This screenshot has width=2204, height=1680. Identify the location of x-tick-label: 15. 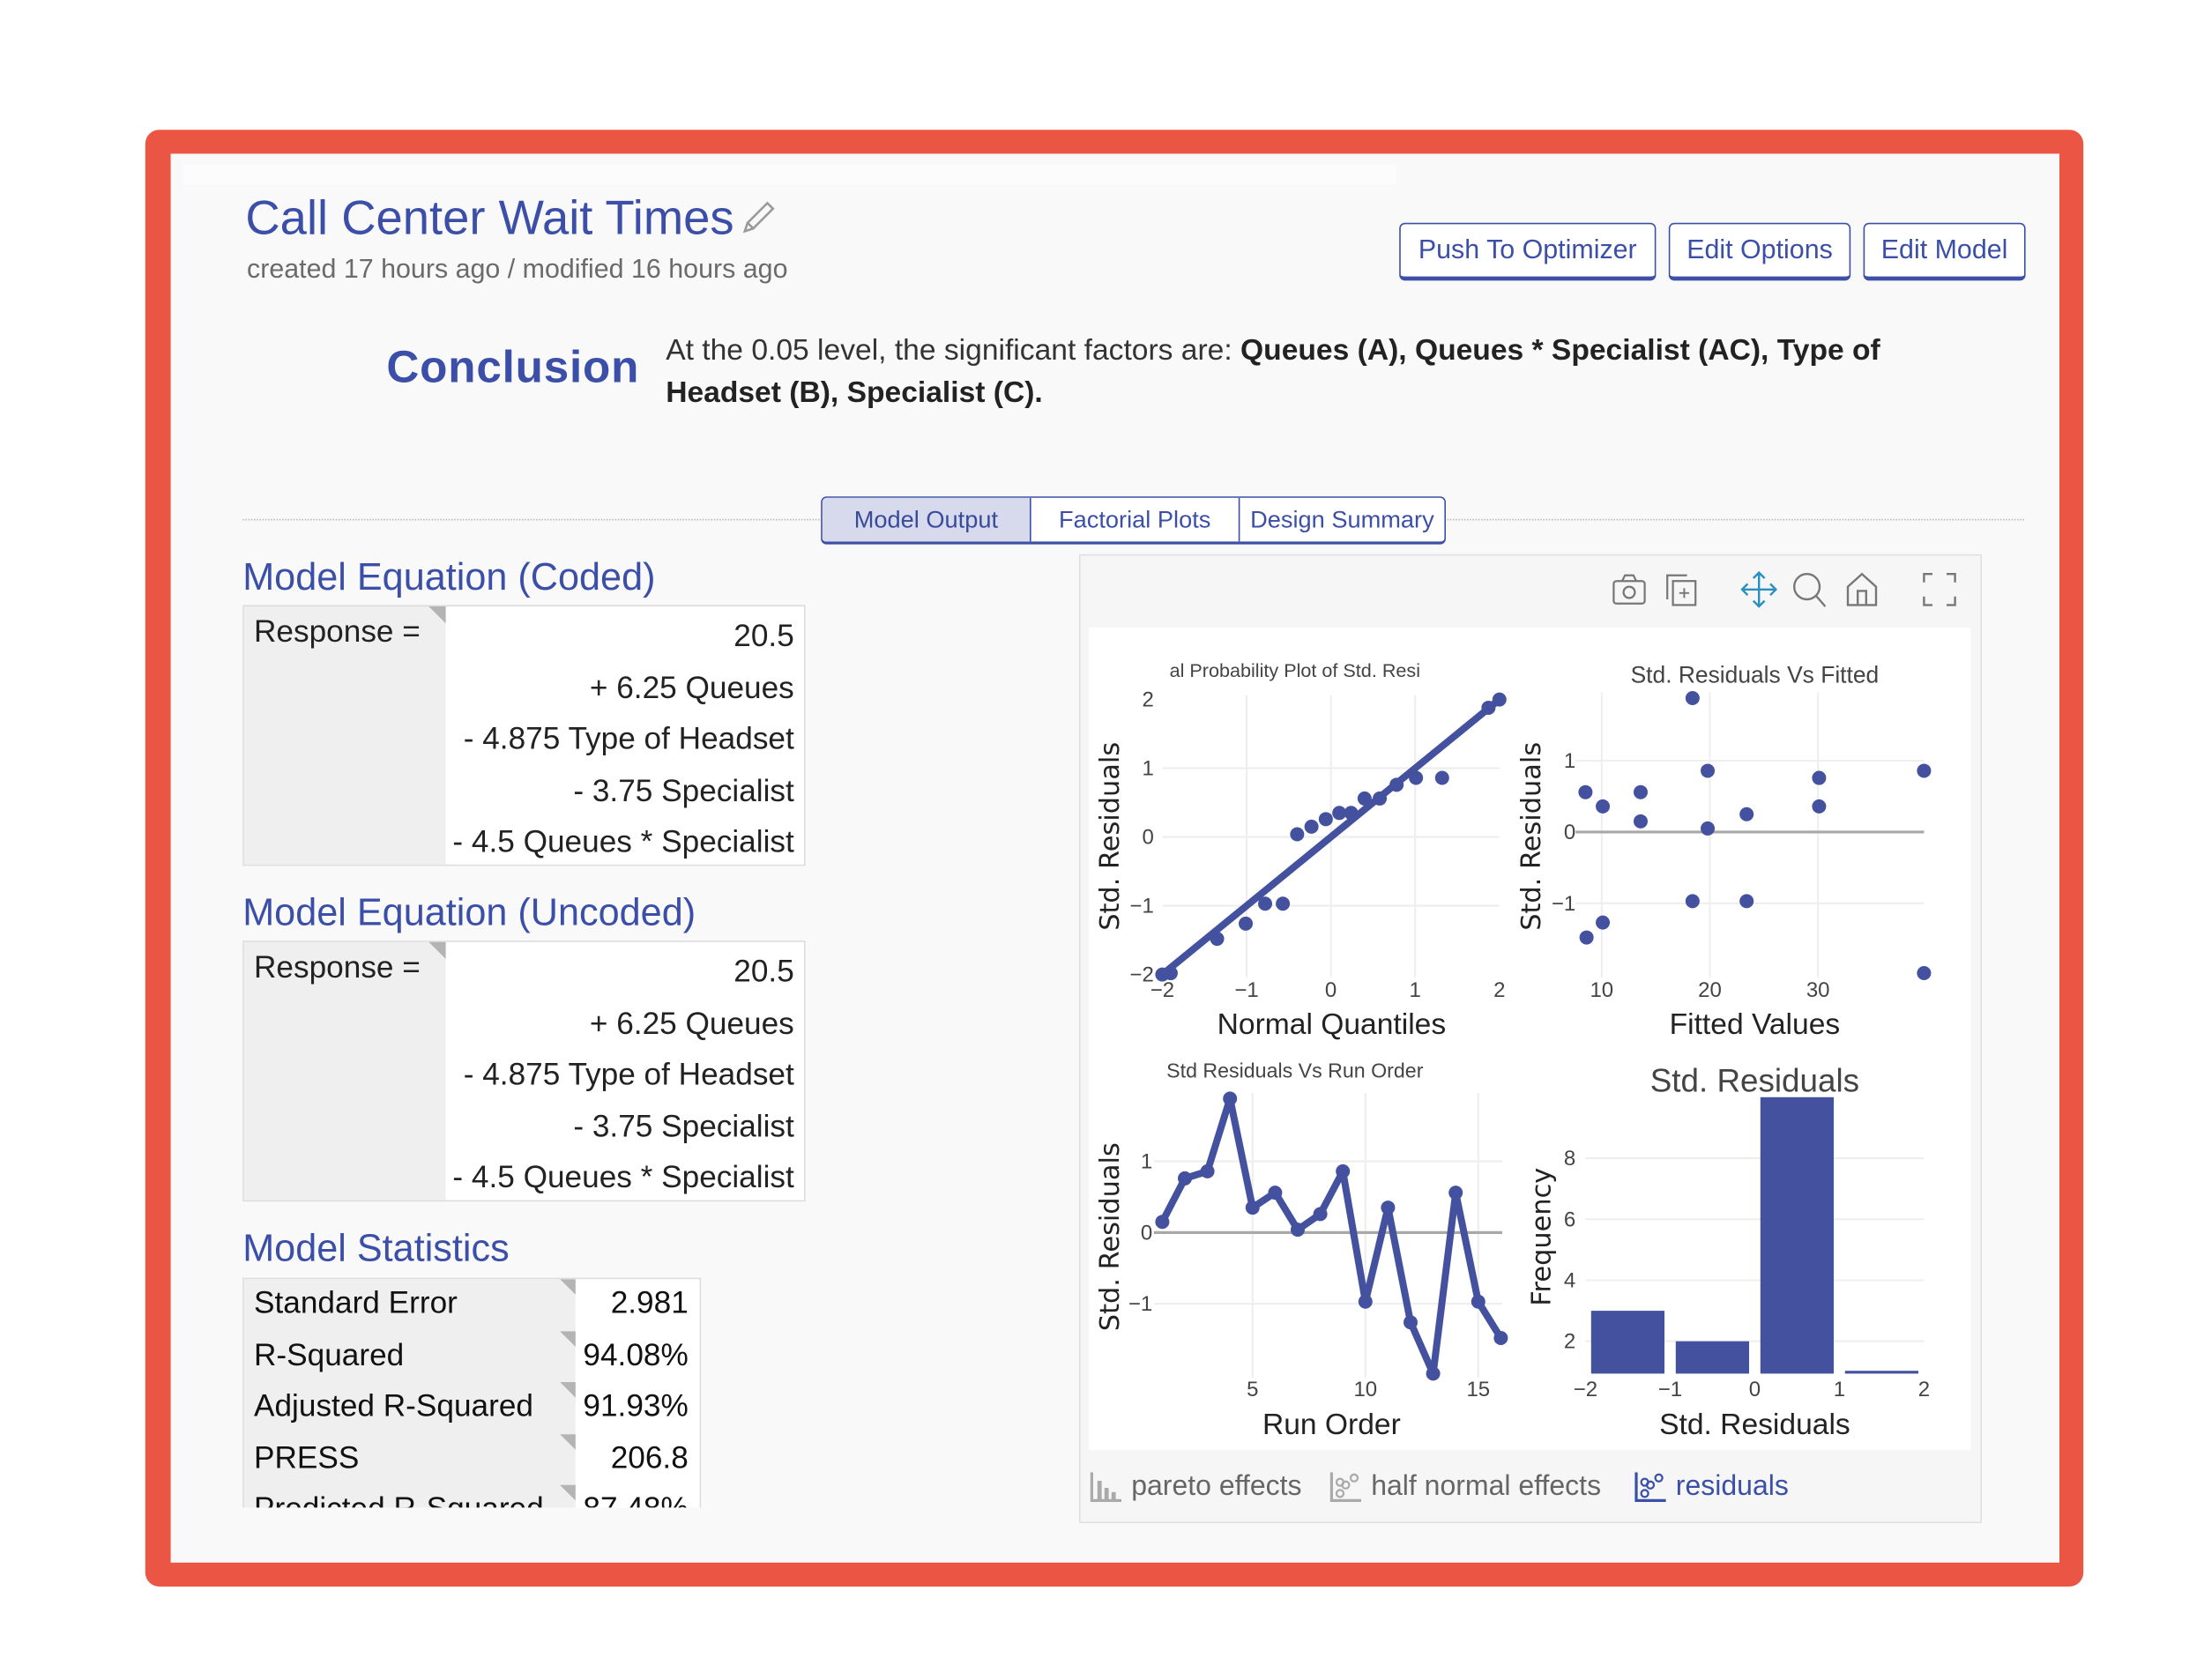
(1478, 1389).